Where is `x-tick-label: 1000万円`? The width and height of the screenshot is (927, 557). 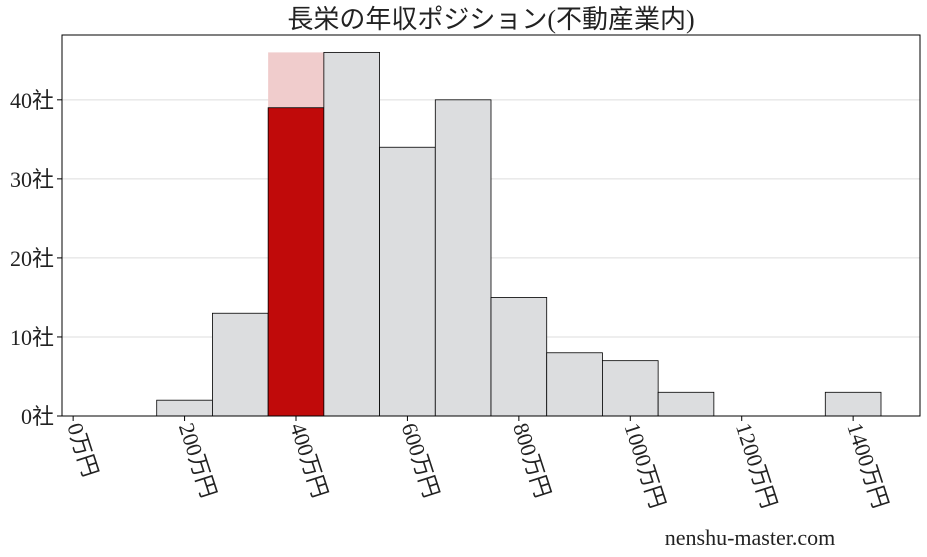 x-tick-label: 1000万円 is located at coordinates (645, 465).